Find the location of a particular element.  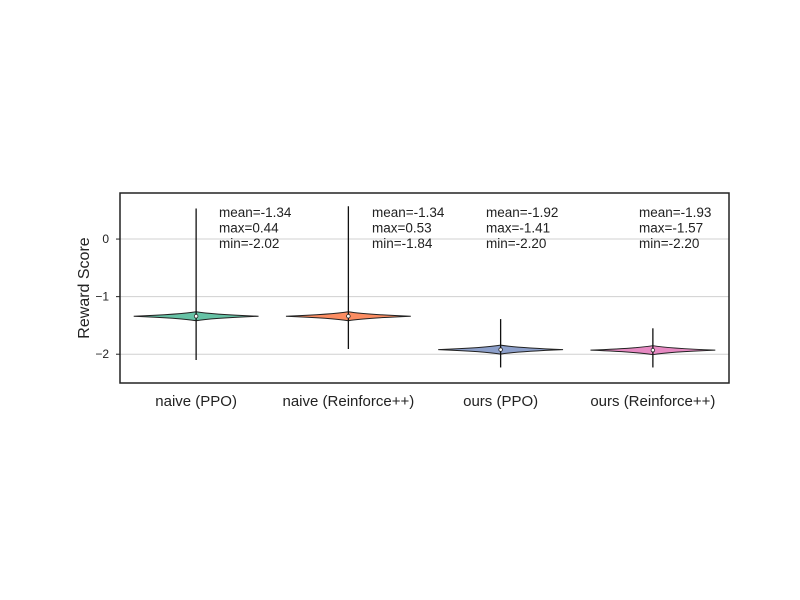

stat-annotation: max=0.53 is located at coordinates (402, 228).